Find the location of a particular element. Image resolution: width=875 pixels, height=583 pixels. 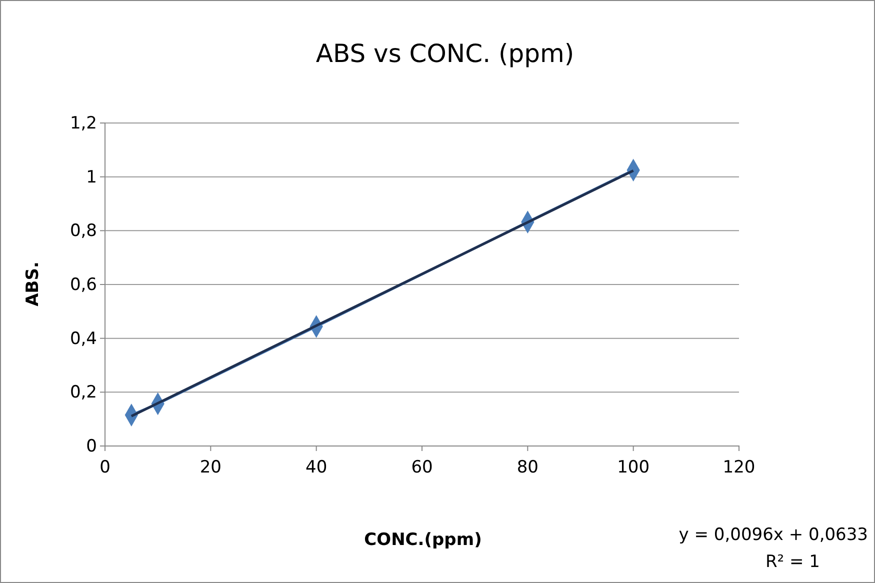

y-tick-label: 0,8 is located at coordinates (83, 231).